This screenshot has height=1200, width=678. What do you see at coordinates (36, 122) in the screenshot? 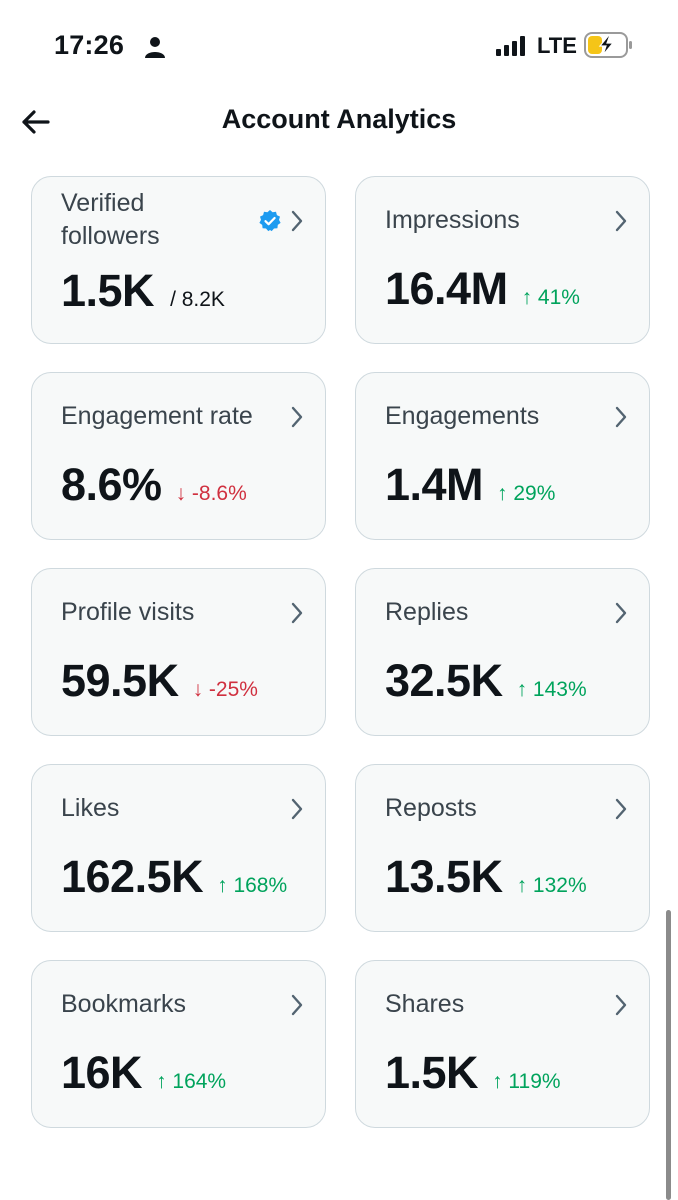
I see `back-arrow-icon` at bounding box center [36, 122].